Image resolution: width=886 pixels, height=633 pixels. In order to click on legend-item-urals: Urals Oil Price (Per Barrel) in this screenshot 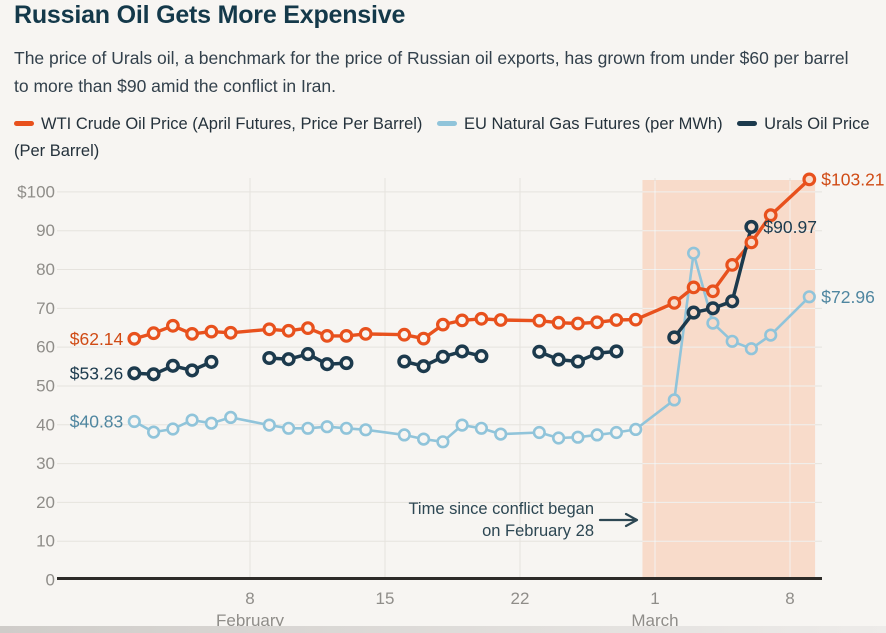, I will do `click(442, 137)`.